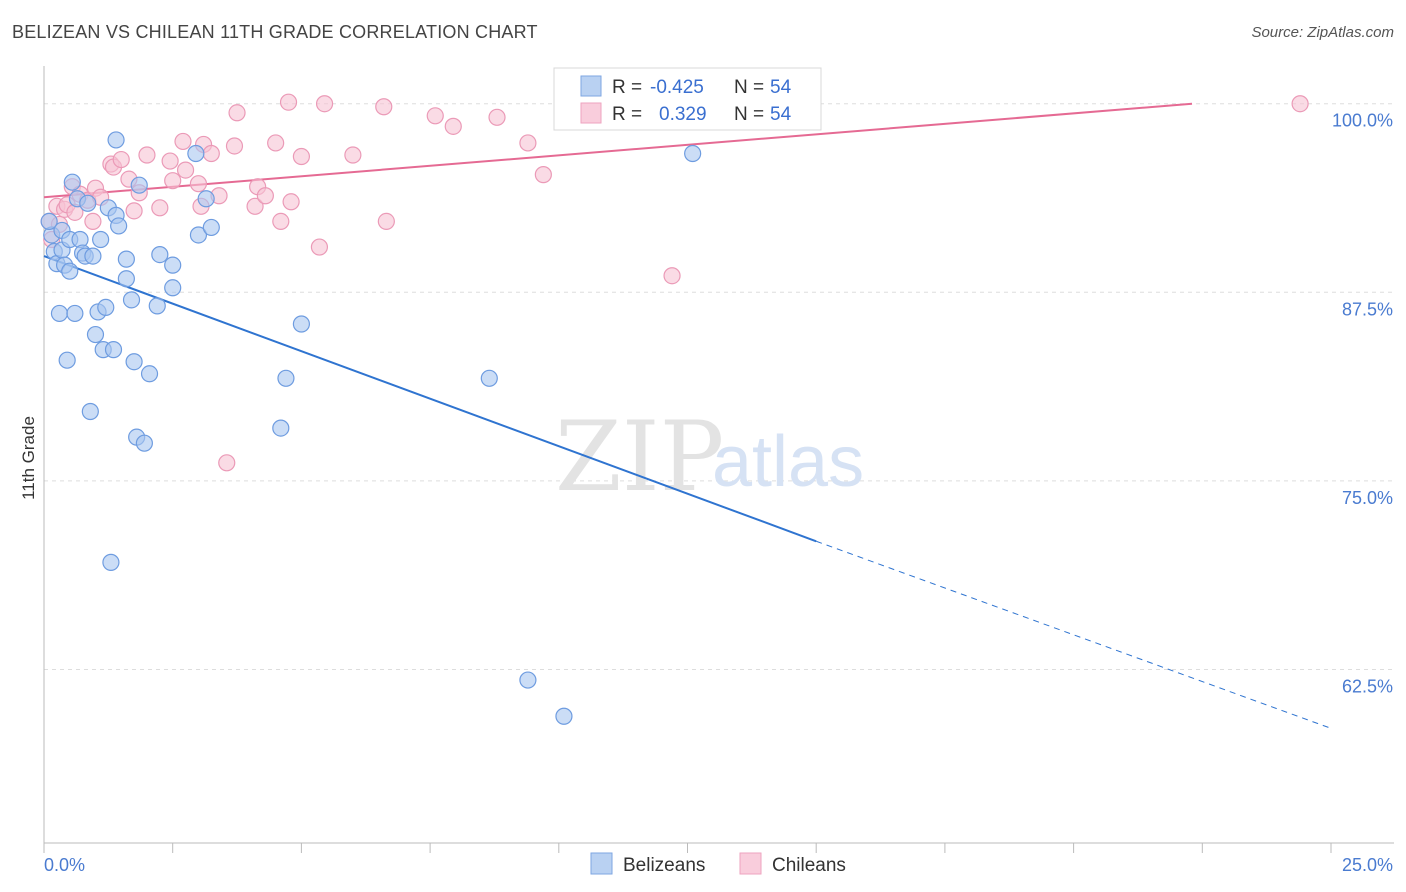 This screenshot has width=1406, height=892. Describe the element at coordinates (677, 87) in the screenshot. I see `legend-r-value-belizeans: -0.425` at that location.